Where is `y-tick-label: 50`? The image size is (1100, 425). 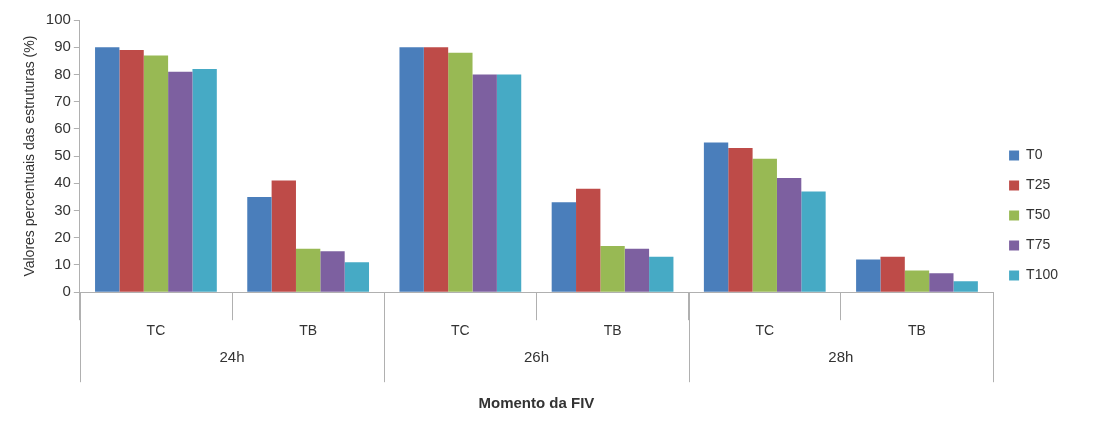 y-tick-label: 50 is located at coordinates (62, 155).